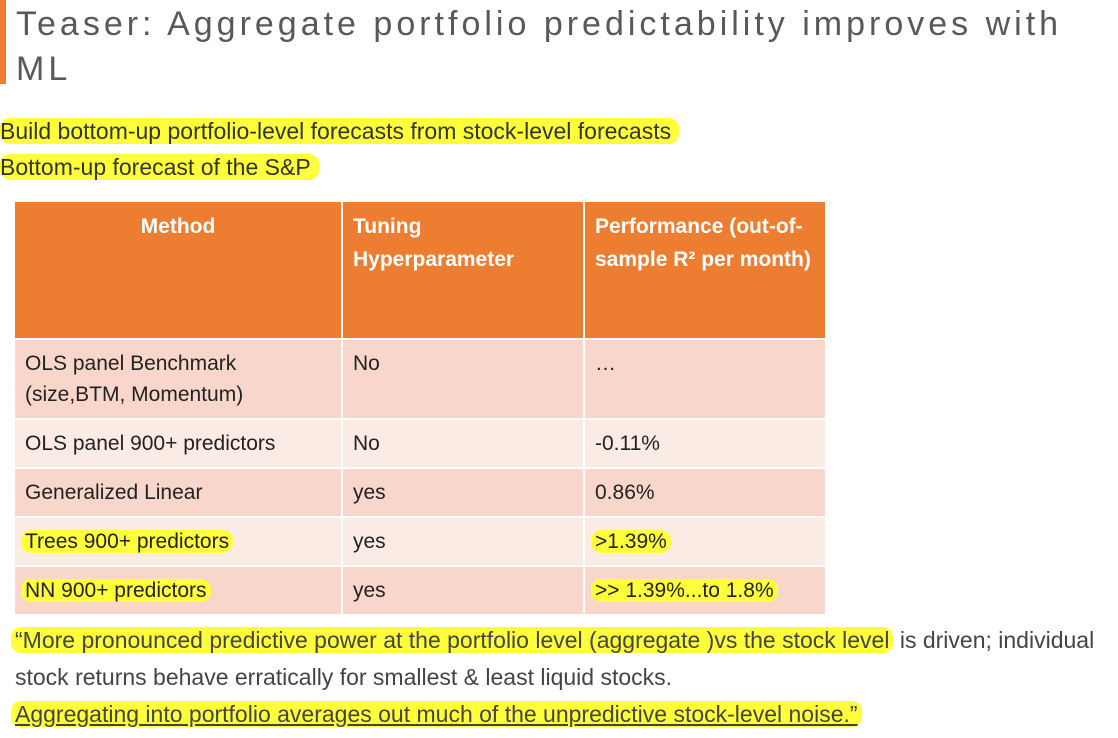 This screenshot has width=1118, height=738. What do you see at coordinates (463, 270) in the screenshot?
I see `column-header: Tuning Hyperparameter` at bounding box center [463, 270].